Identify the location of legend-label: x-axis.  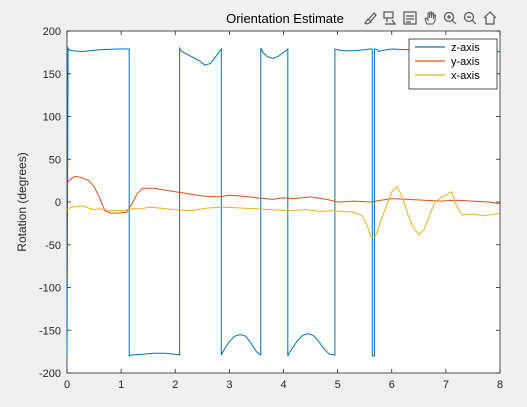
(465, 76).